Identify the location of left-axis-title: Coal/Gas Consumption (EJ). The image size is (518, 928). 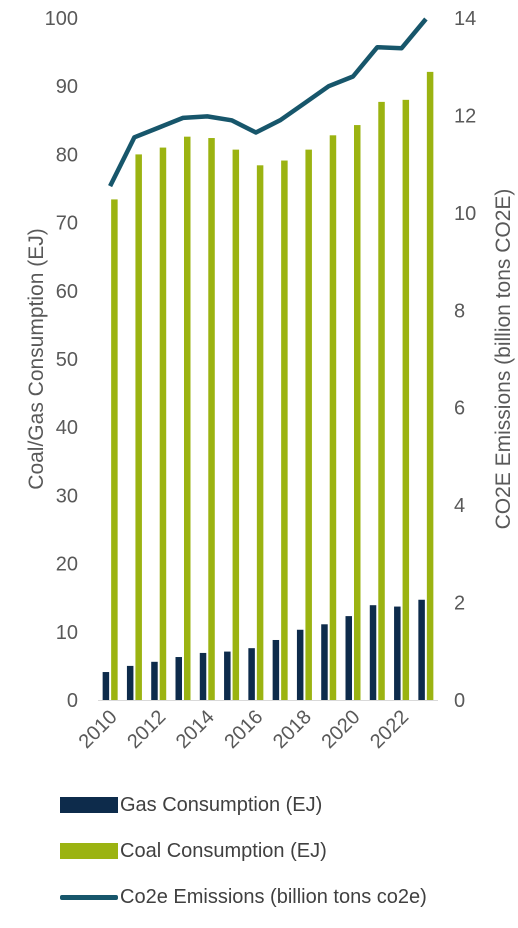
(36, 358).